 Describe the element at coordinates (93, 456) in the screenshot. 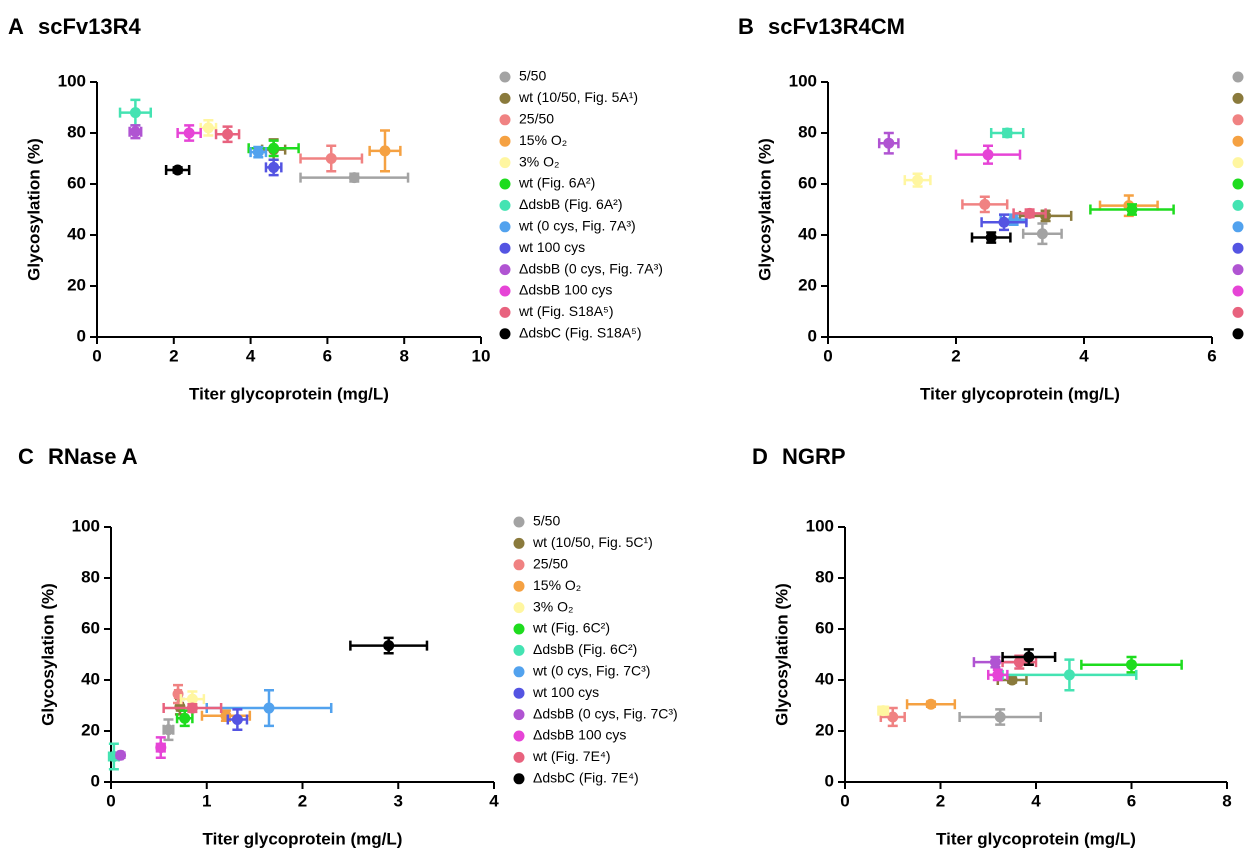

I see `panel-title: RNase A` at that location.